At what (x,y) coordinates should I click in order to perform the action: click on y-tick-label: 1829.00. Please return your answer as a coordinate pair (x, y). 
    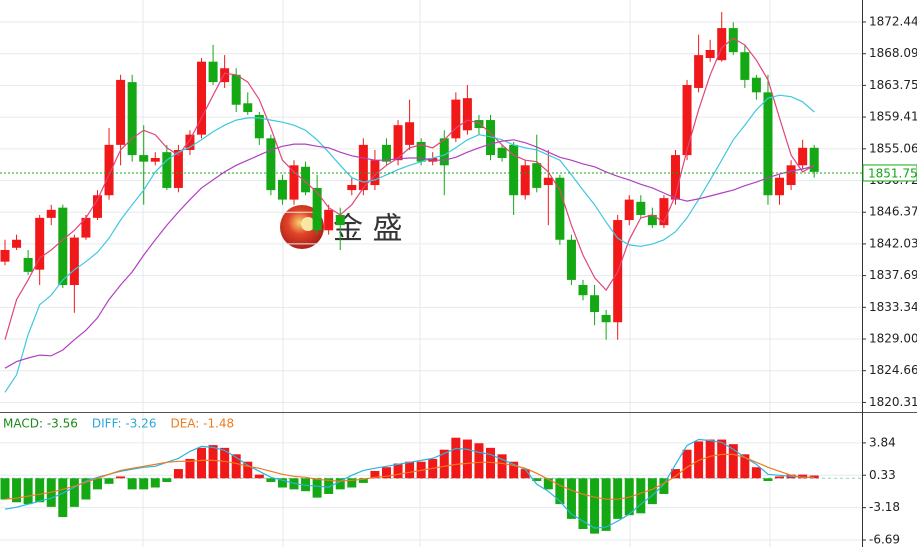
    Looking at the image, I should click on (893, 339).